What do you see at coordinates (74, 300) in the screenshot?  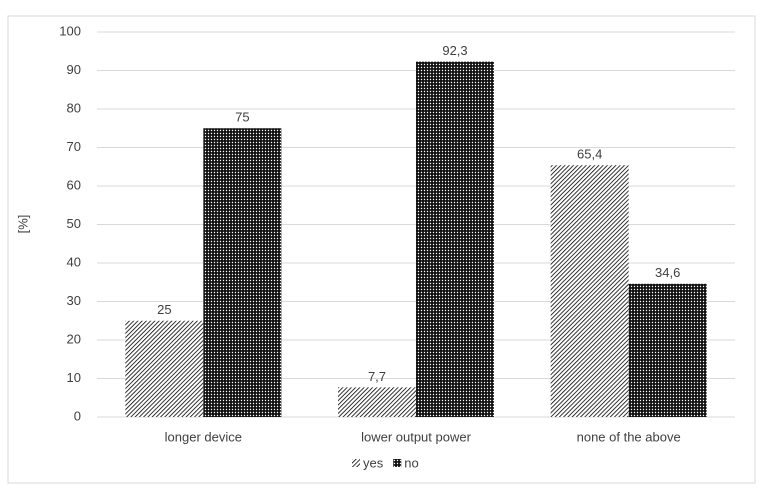 I see `y-tick-label: 30` at bounding box center [74, 300].